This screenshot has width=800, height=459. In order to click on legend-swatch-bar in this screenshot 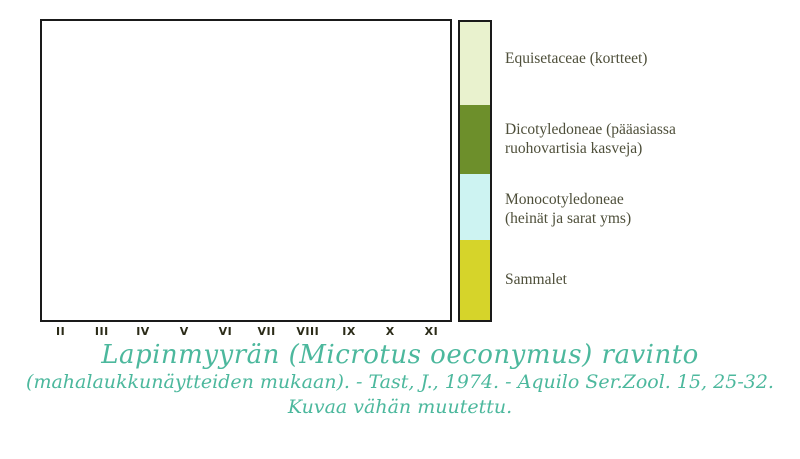, I will do `click(475, 171)`.